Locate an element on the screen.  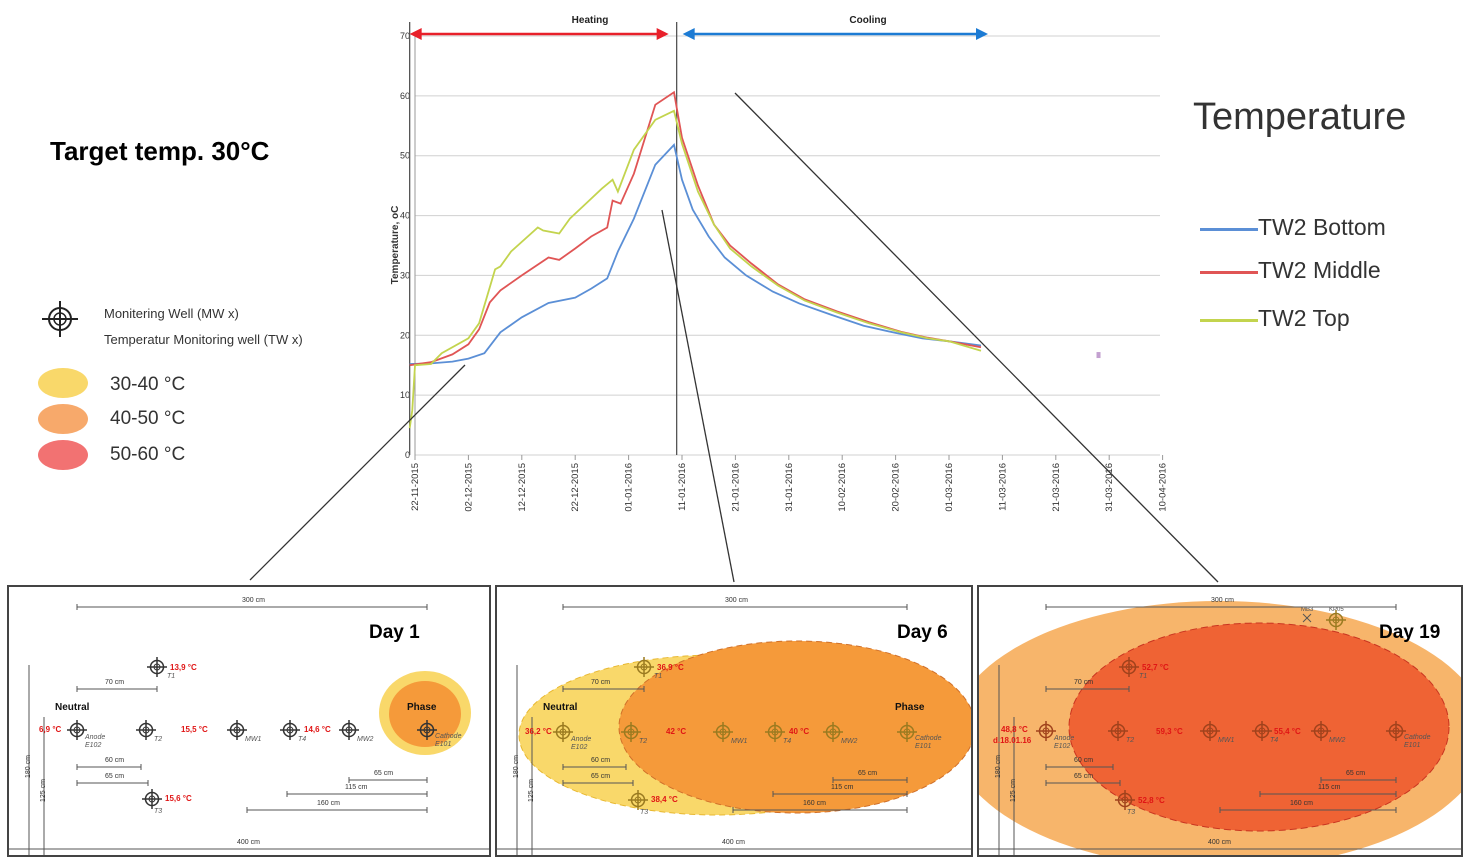
dimension-label: 70 cm is located at coordinates (601, 682).